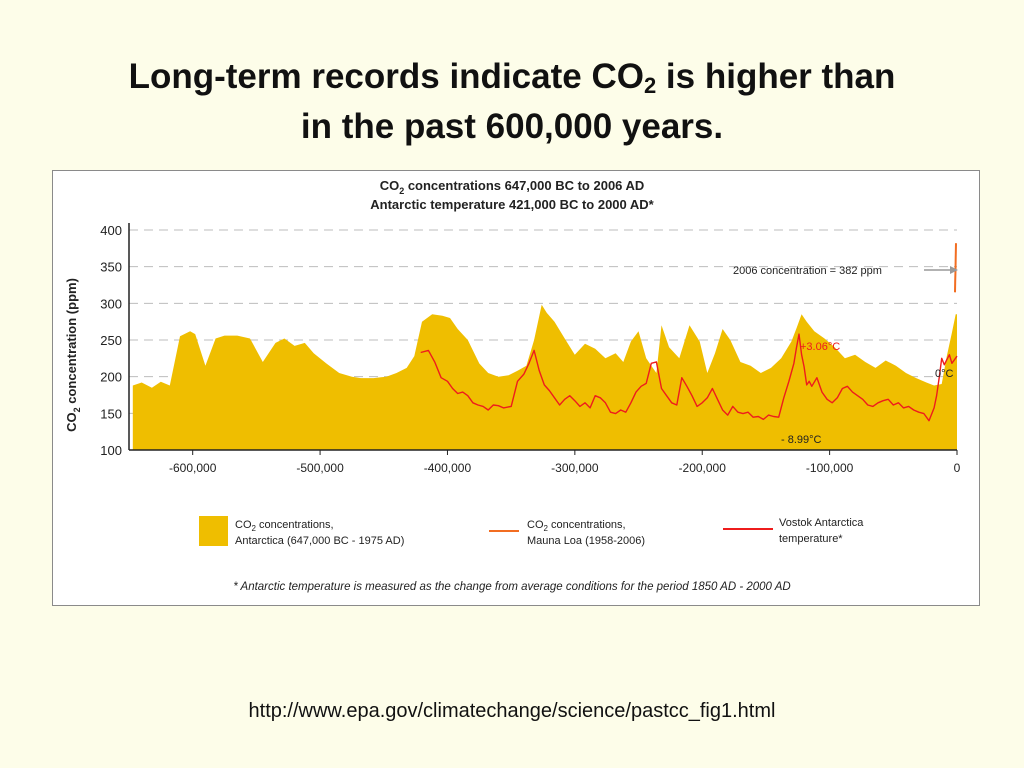  Describe the element at coordinates (111, 340) in the screenshot. I see `y-tick-label: 250` at that location.